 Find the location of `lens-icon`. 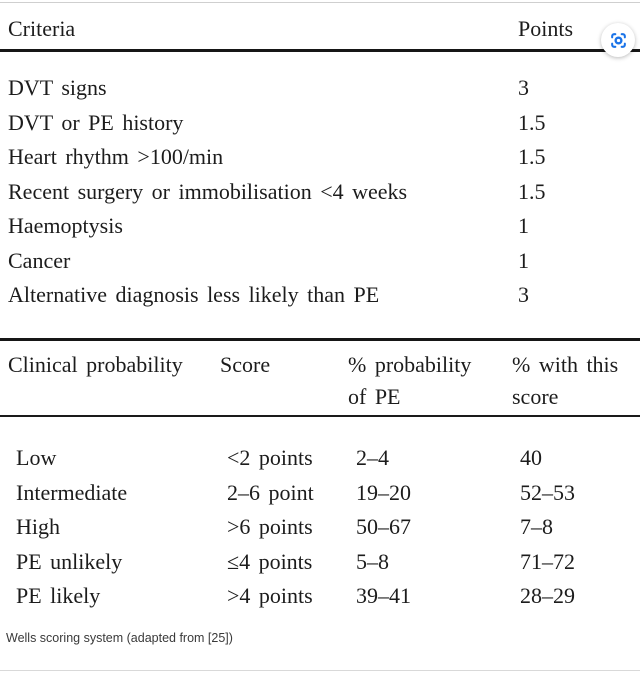

lens-icon is located at coordinates (618, 40).